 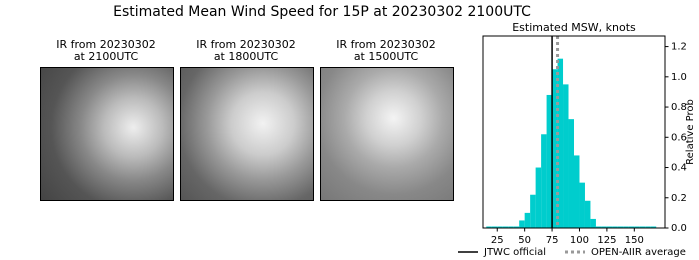 I want to click on image-title: IR from 20230302 at 1800UTC, so click(x=246, y=50).